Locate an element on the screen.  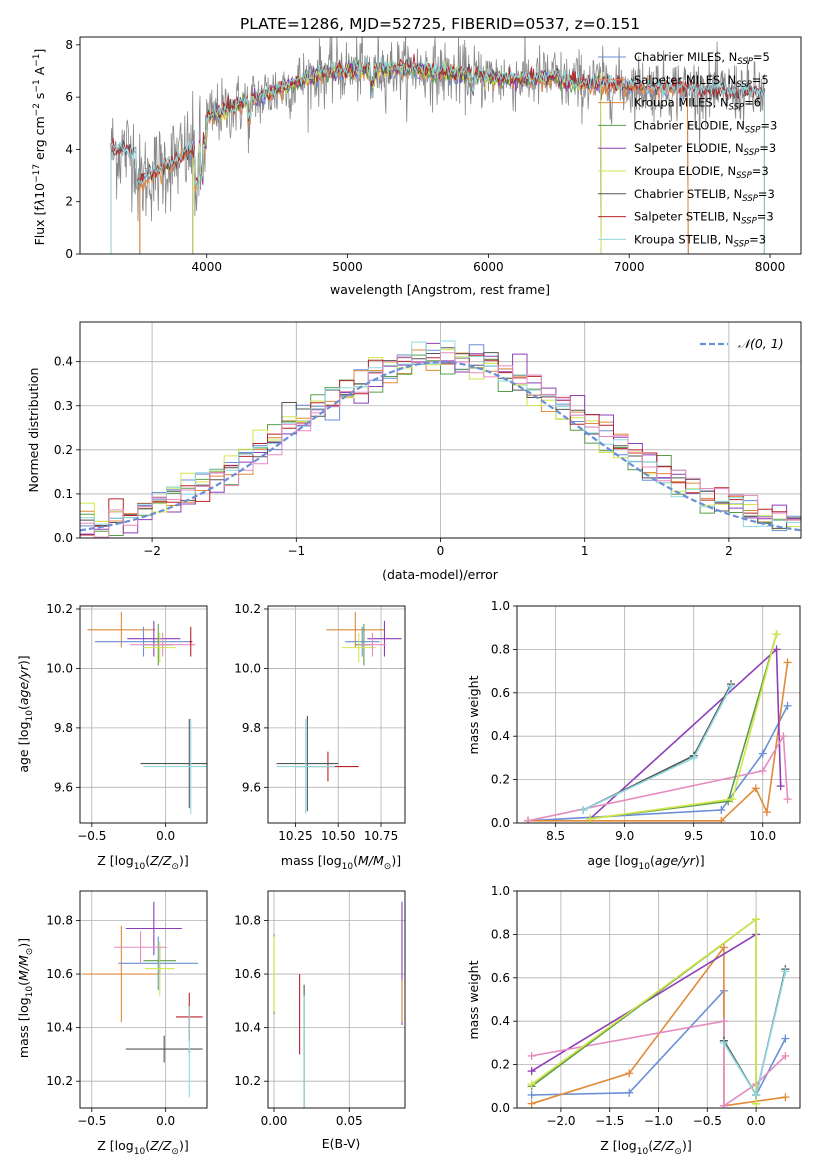
age-weight-ylabel: mass weight is located at coordinates (473, 714).